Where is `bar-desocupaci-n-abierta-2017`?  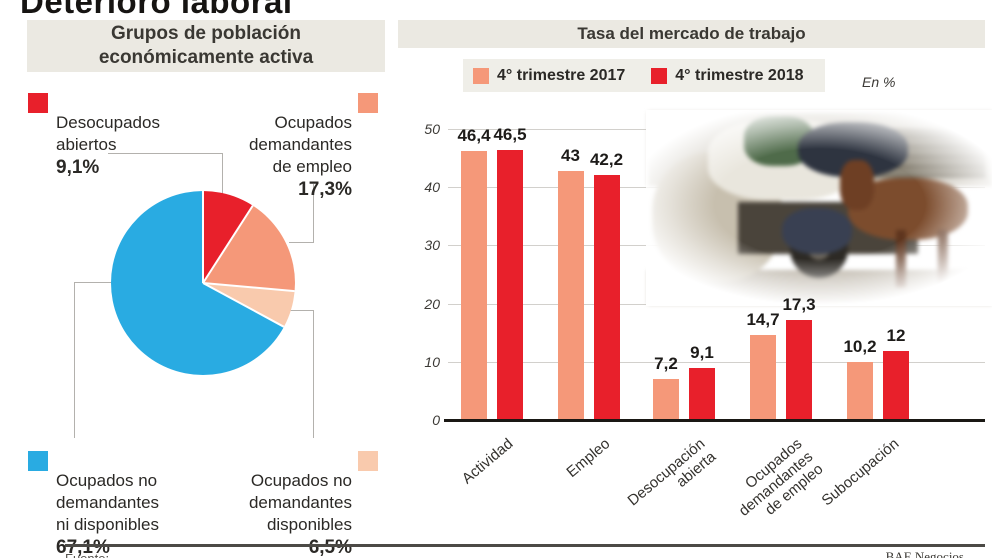
bar-desocupaci-n-abierta-2017 is located at coordinates (666, 400).